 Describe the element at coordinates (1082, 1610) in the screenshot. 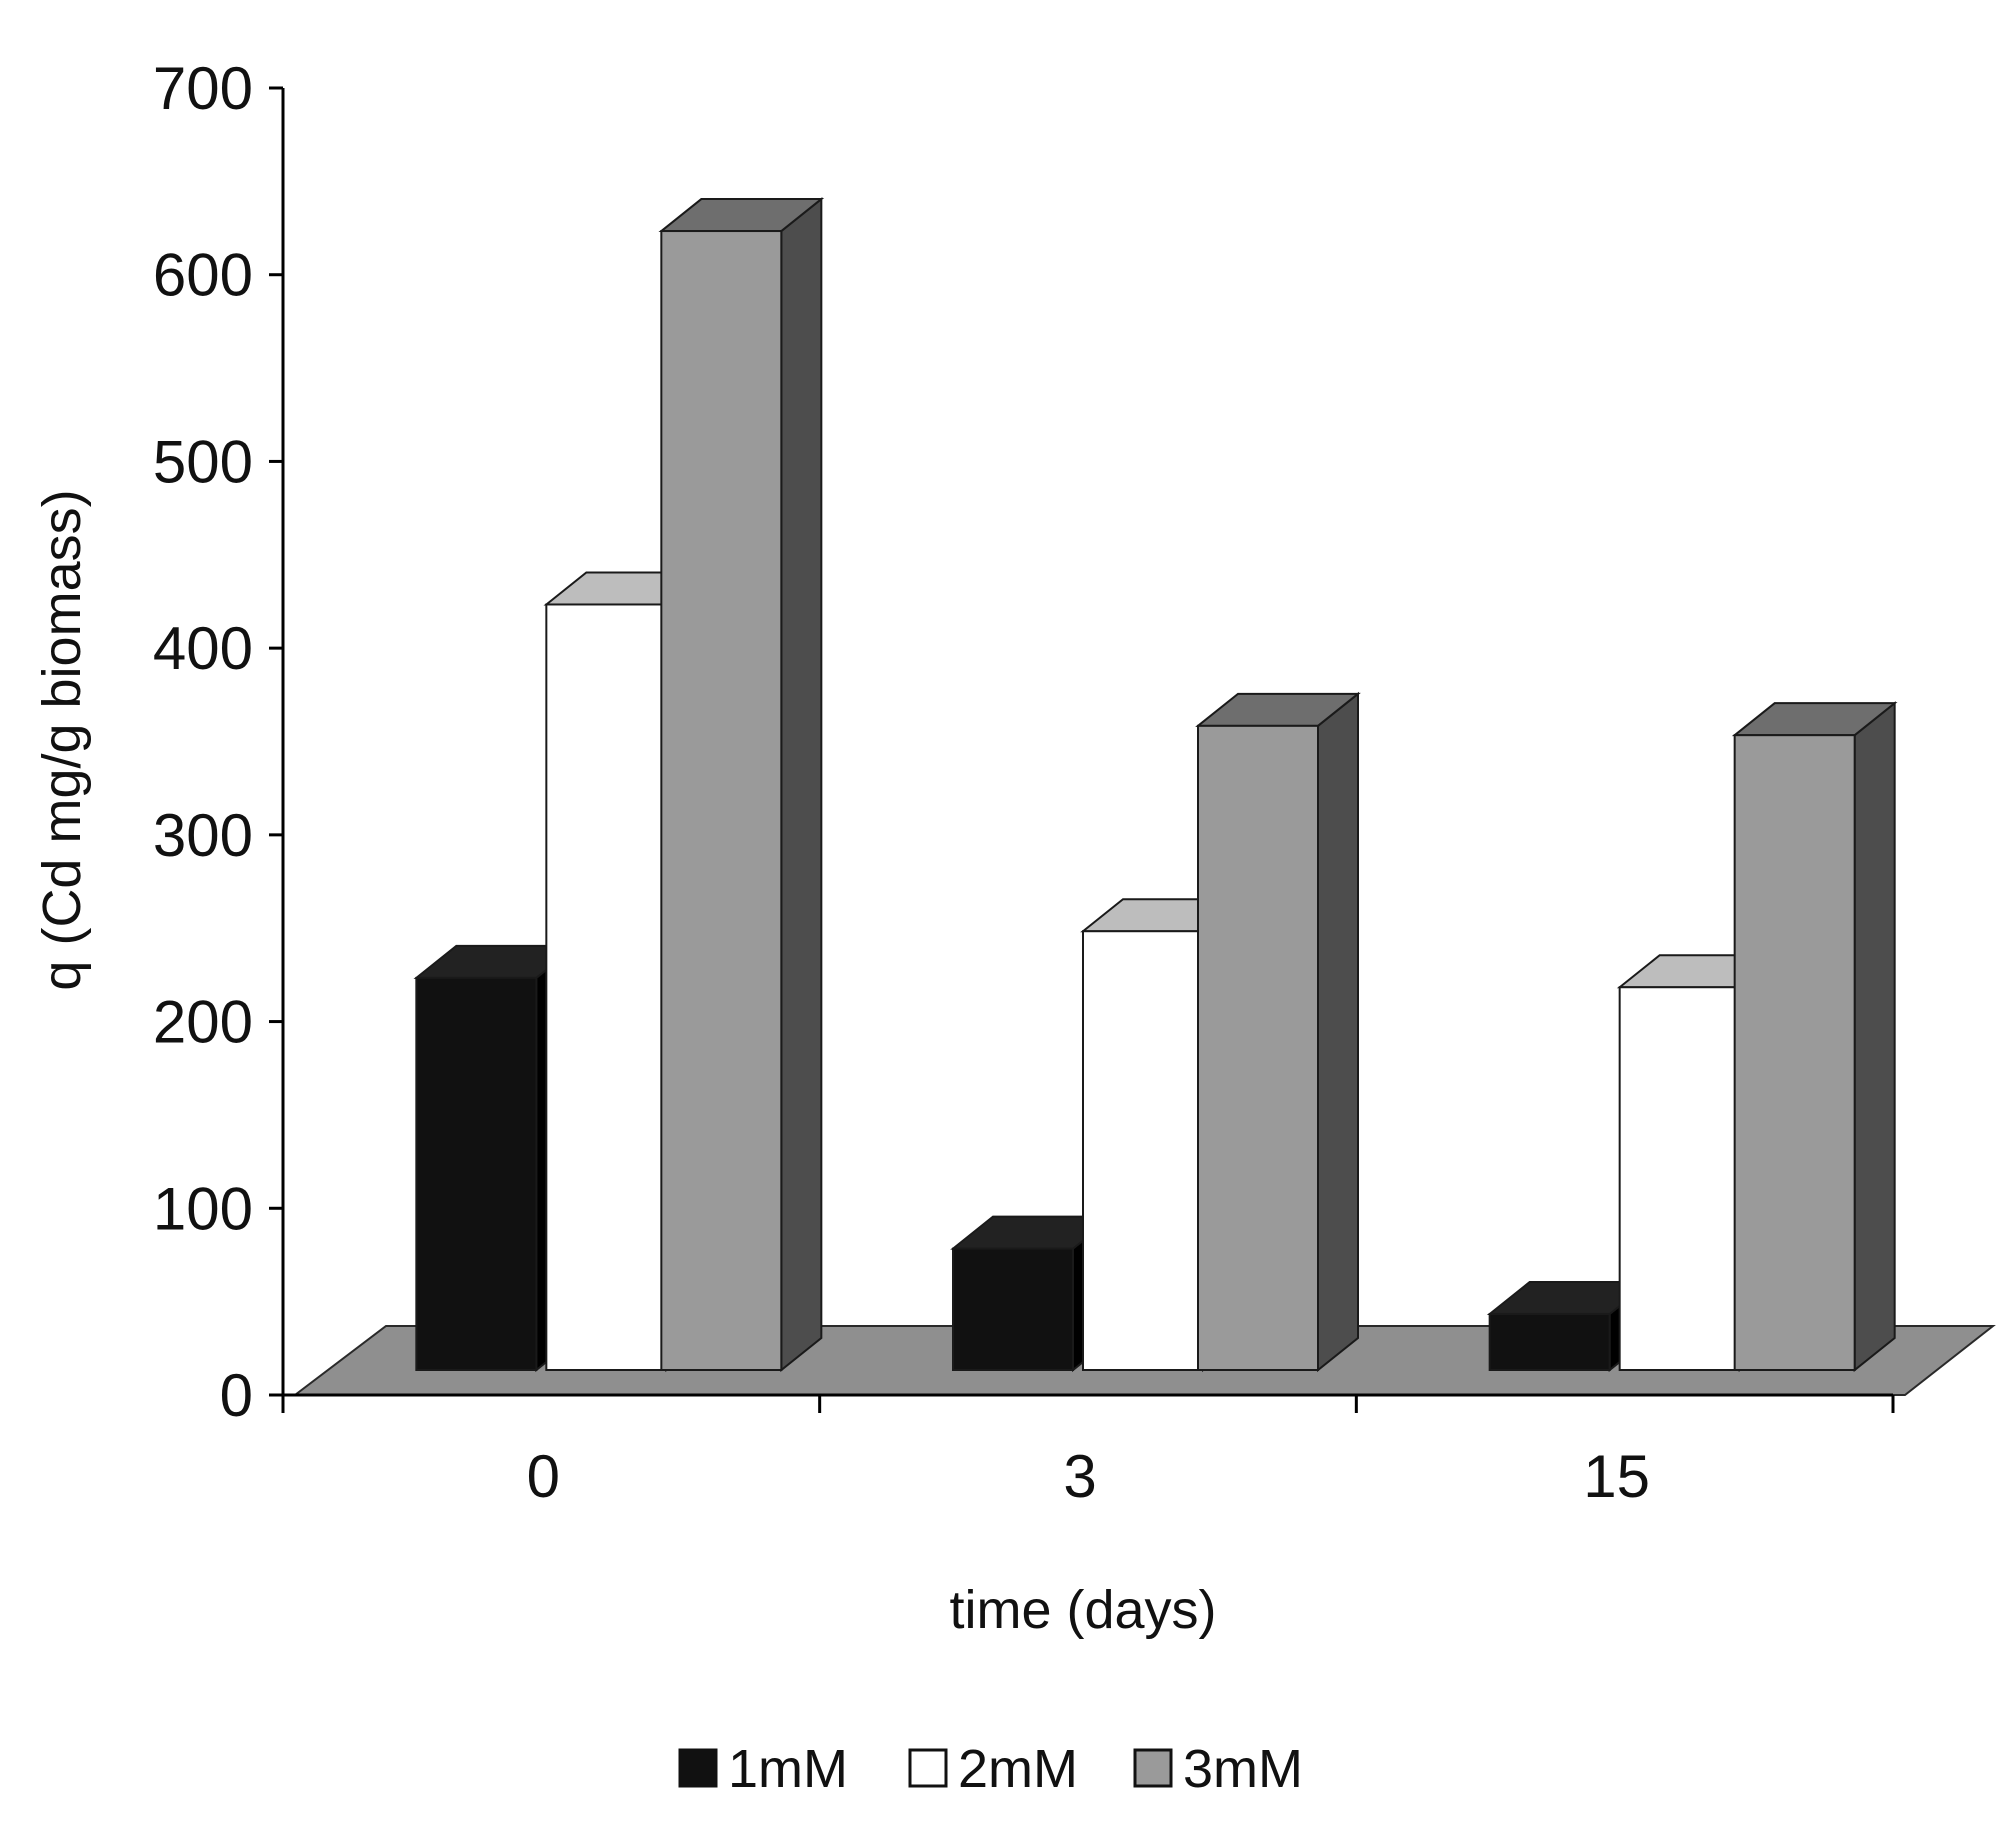

I see `x-axis-title: time (days)` at that location.